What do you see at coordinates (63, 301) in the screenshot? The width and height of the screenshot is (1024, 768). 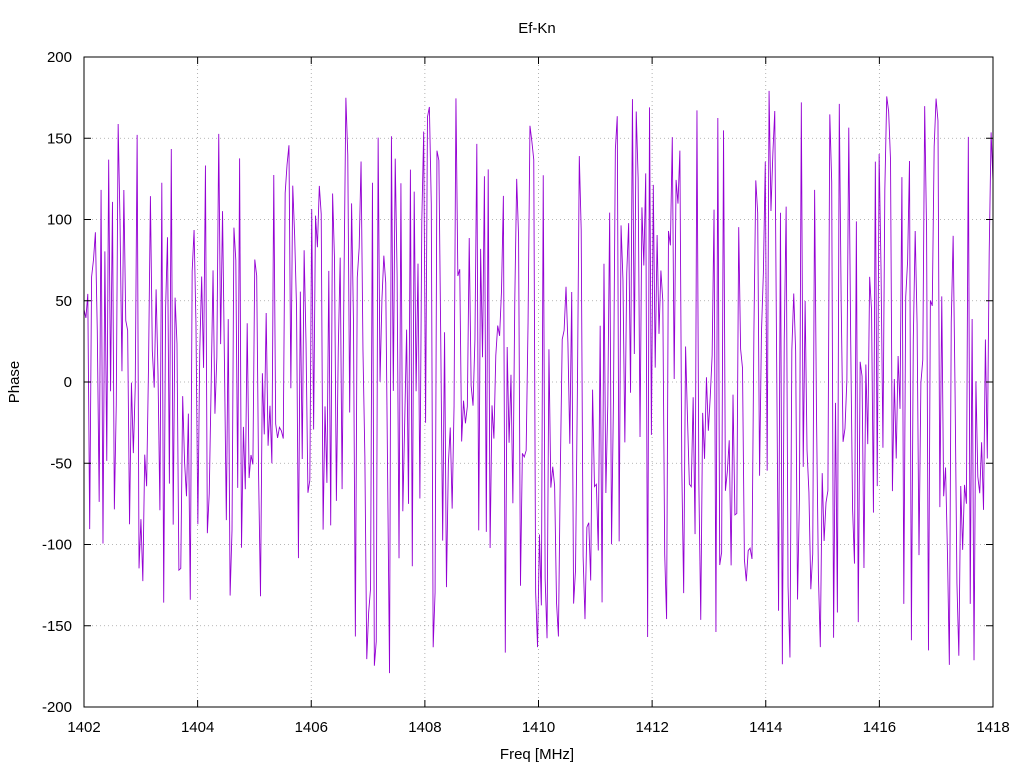 I see `y-tick-label: 50` at bounding box center [63, 301].